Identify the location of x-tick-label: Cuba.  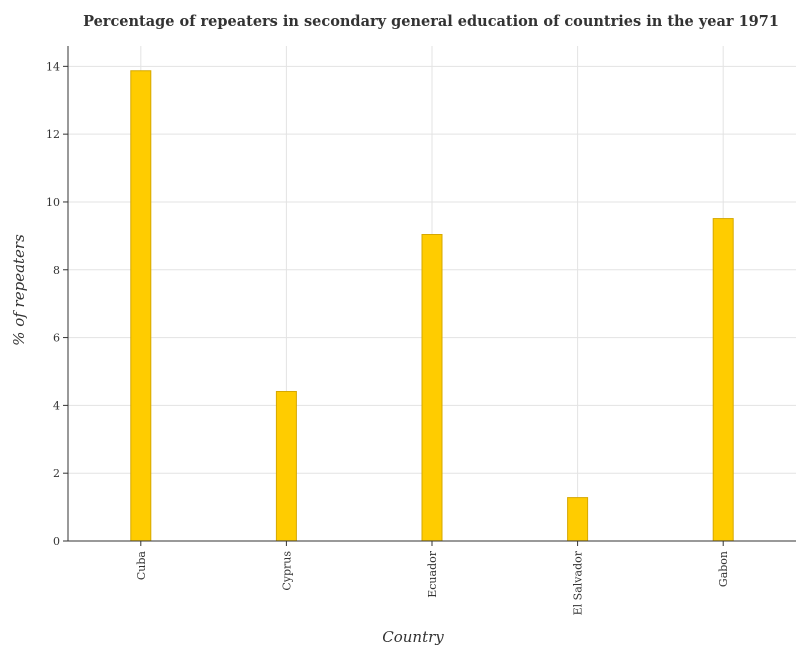
(141, 566).